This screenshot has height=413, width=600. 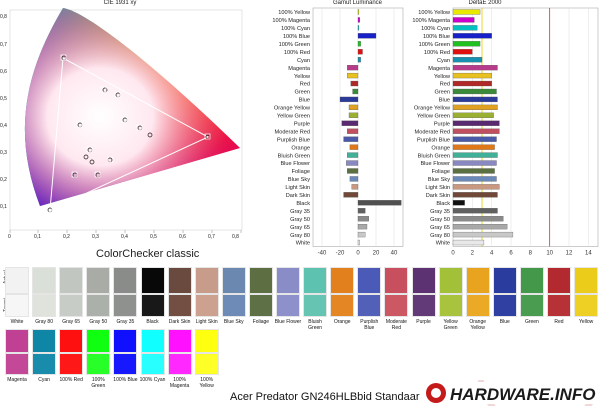 I want to click on swatch-label: Purple, so click(x=423, y=322).